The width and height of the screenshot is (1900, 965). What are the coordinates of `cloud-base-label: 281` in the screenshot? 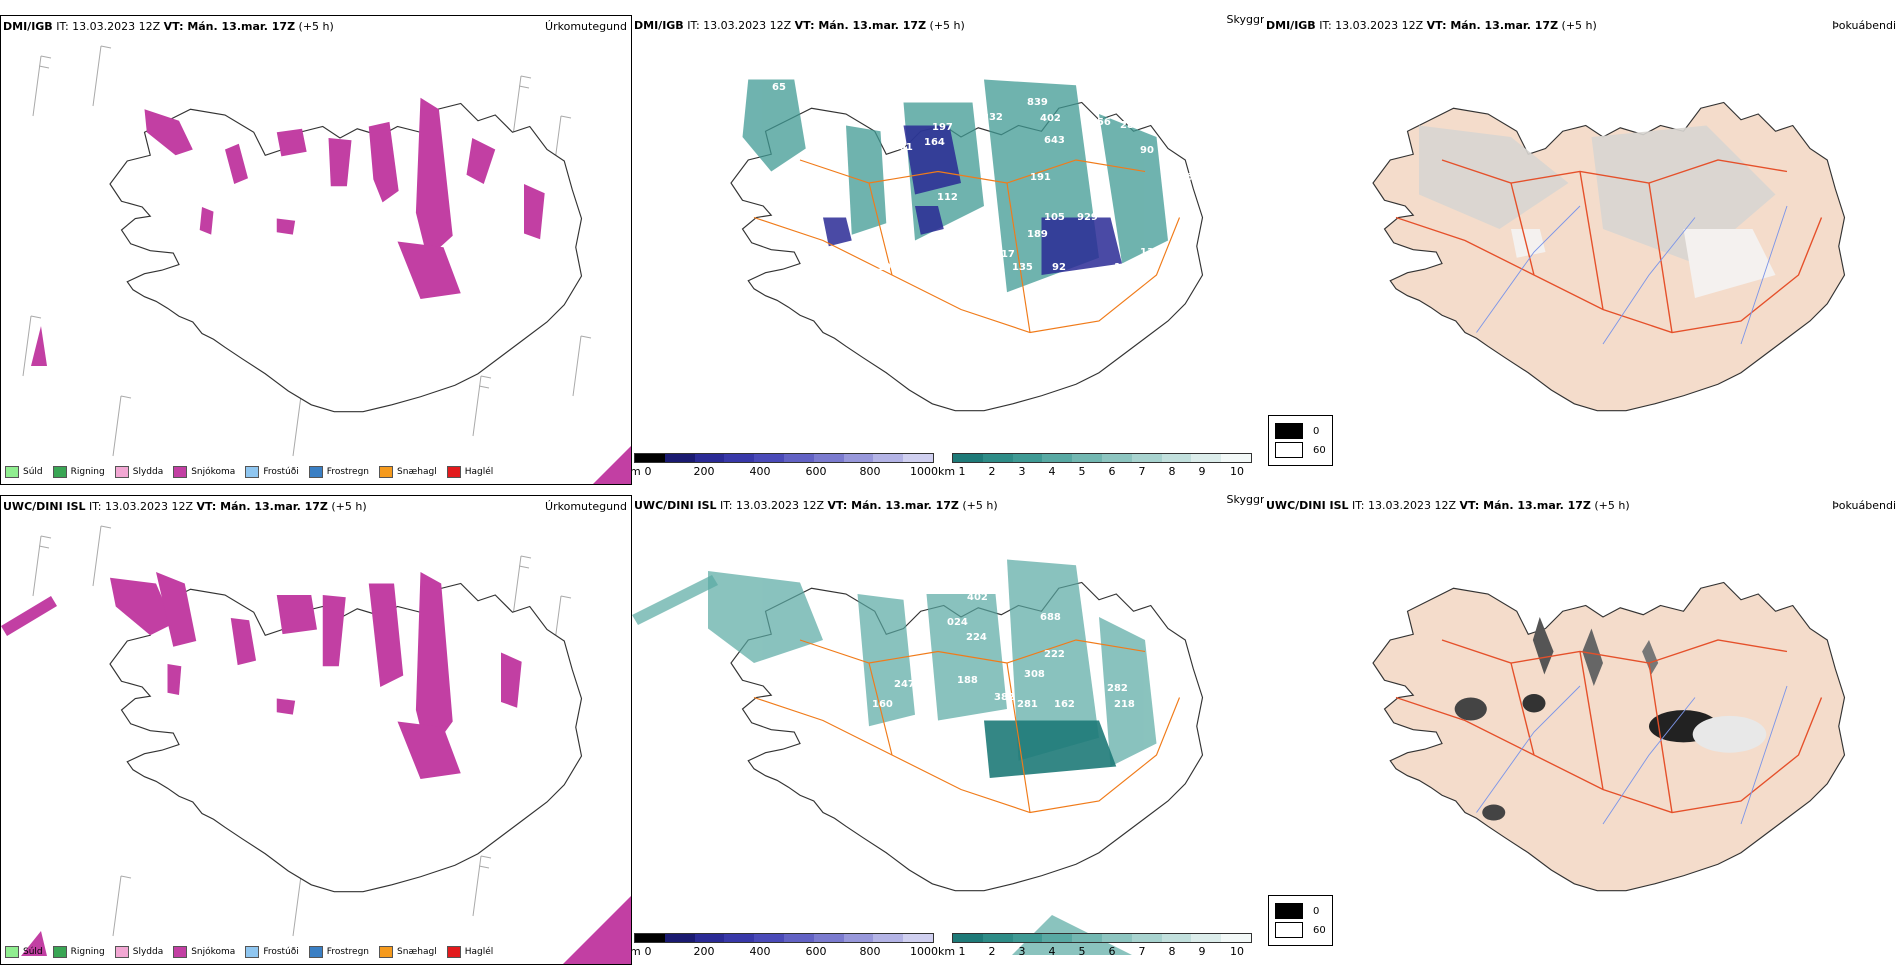 It's located at (1027, 704).